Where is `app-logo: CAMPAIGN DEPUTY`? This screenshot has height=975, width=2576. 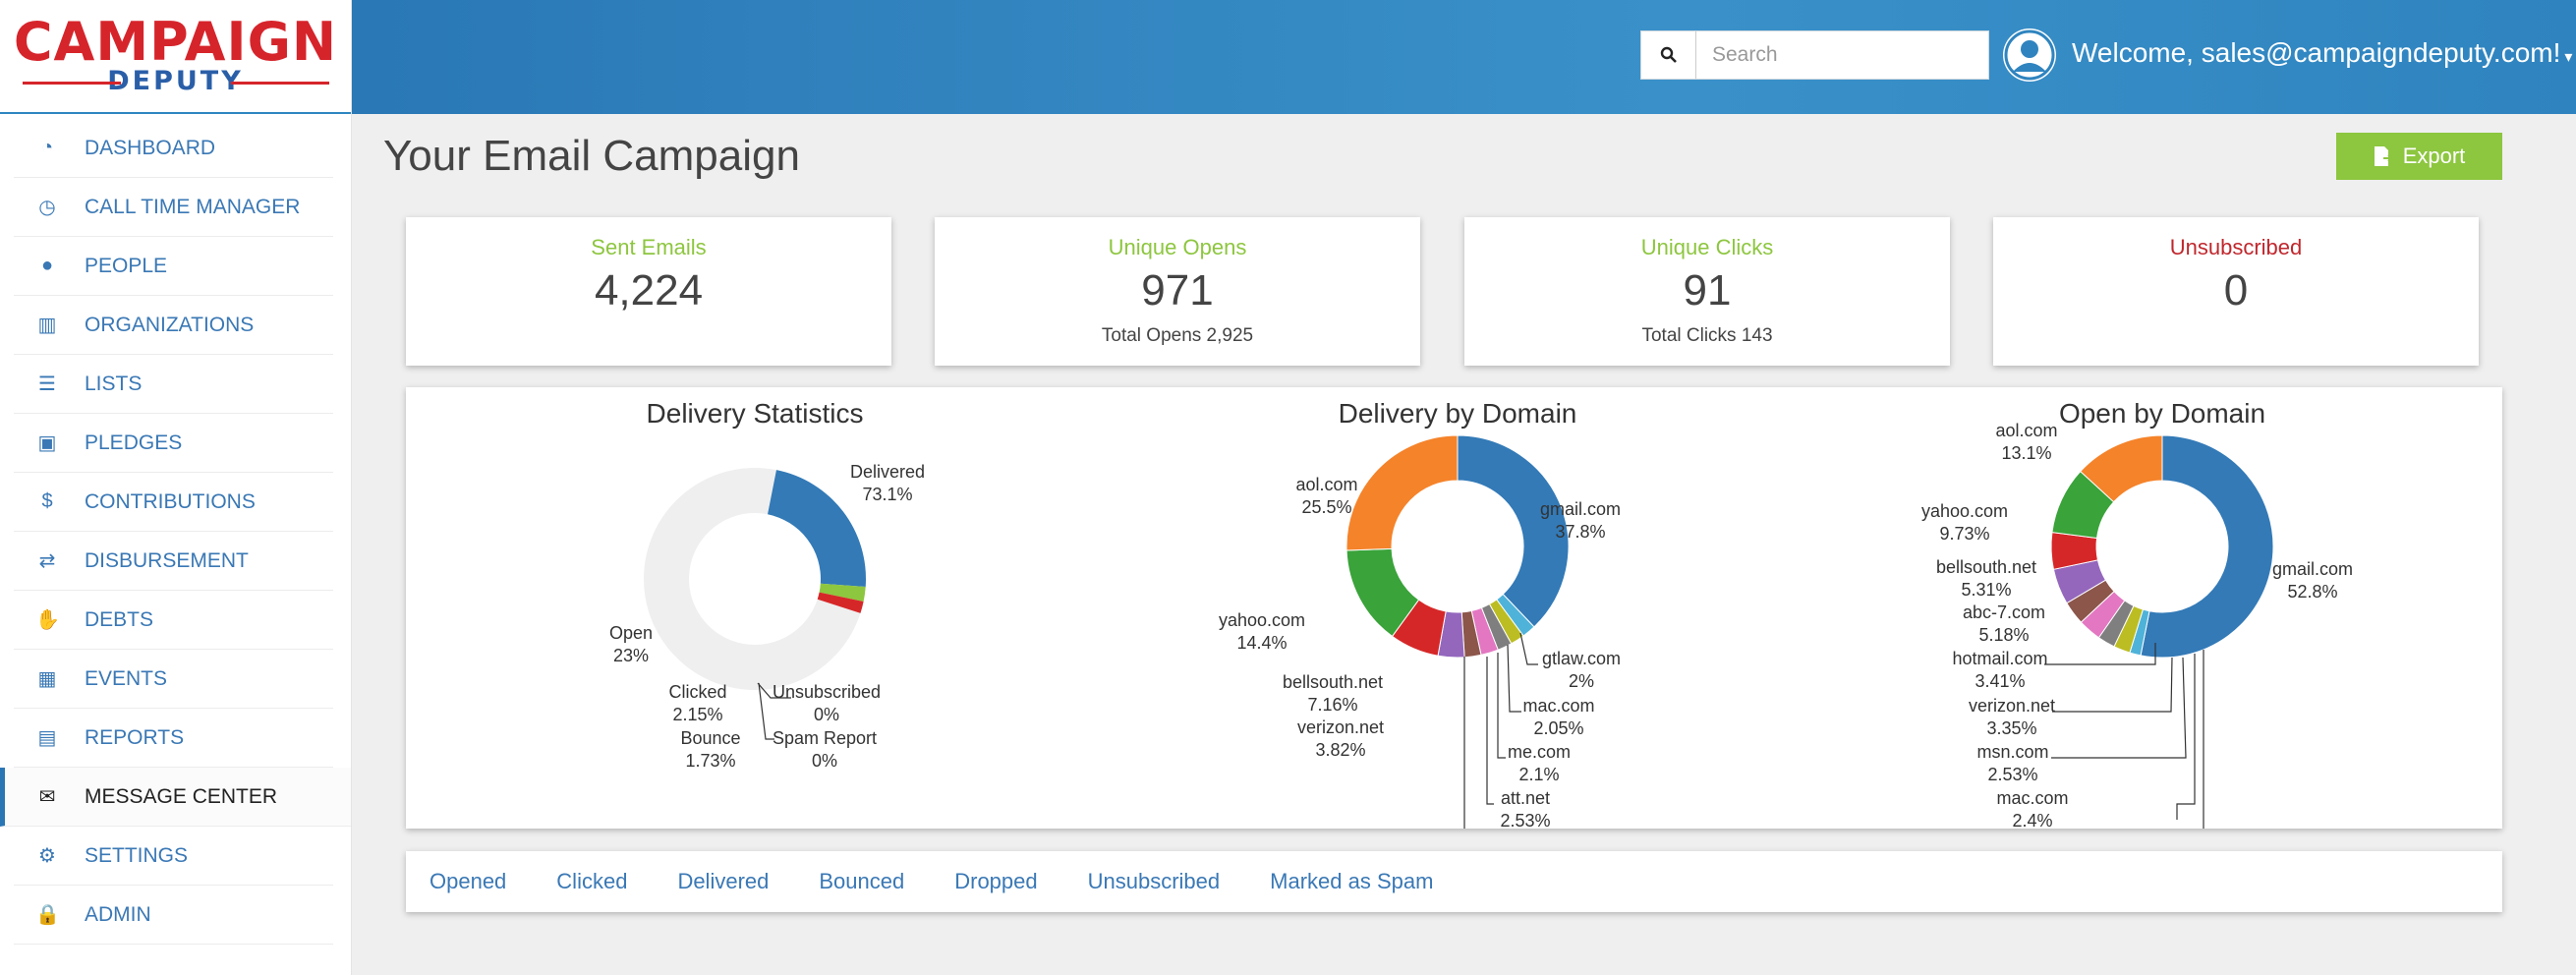
app-logo: CAMPAIGN DEPUTY is located at coordinates (176, 57).